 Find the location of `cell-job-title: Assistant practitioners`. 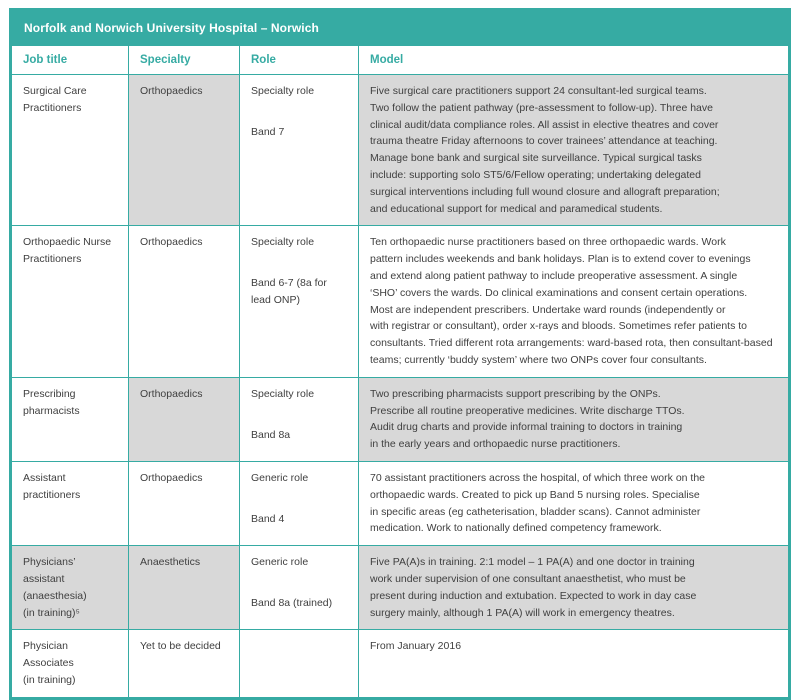

cell-job-title: Assistant practitioners is located at coordinates (70, 503).